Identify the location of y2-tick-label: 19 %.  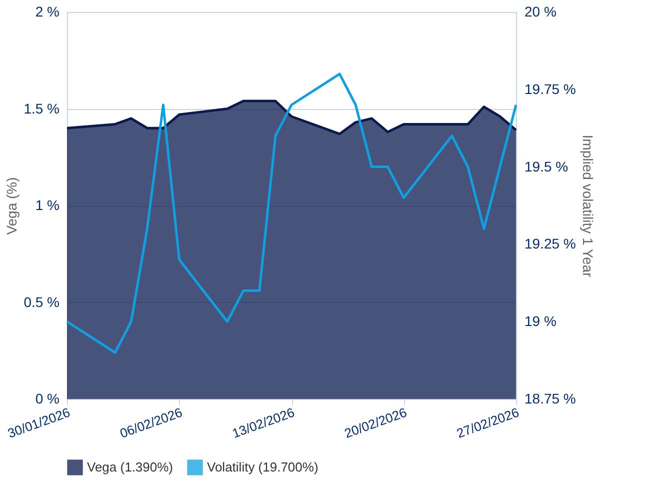
(540, 321).